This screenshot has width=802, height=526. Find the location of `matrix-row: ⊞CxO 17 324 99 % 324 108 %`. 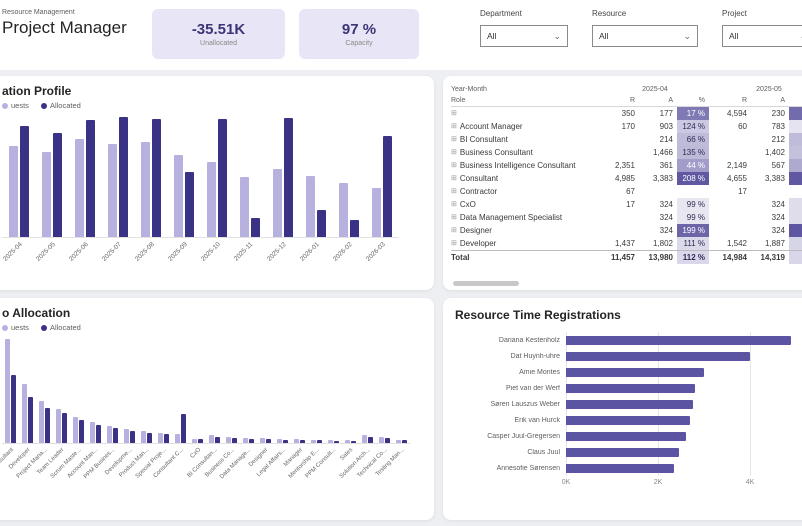

matrix-row: ⊞CxO 17 324 99 % 324 108 % is located at coordinates (626, 204).